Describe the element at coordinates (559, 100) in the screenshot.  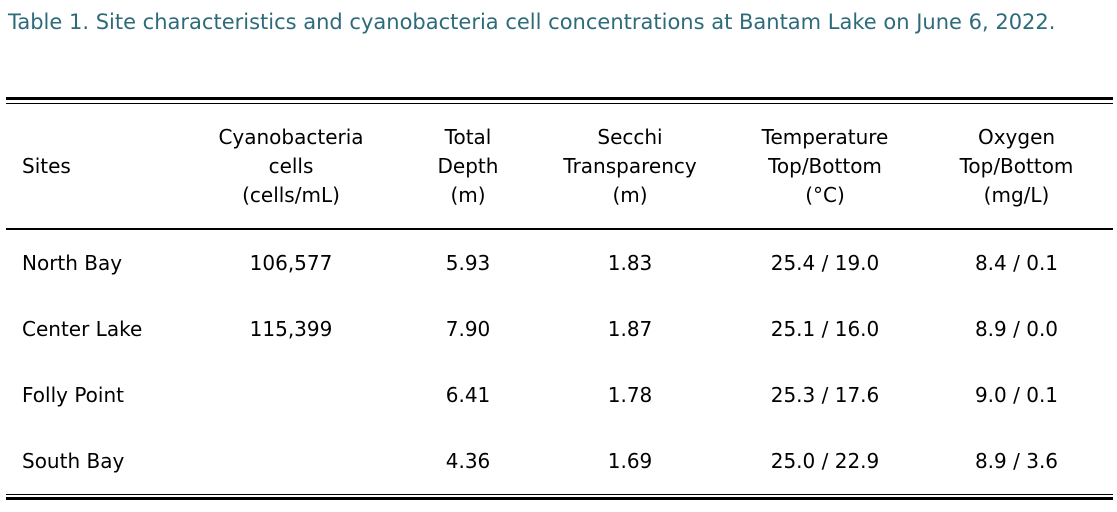
I see `top-rule` at that location.